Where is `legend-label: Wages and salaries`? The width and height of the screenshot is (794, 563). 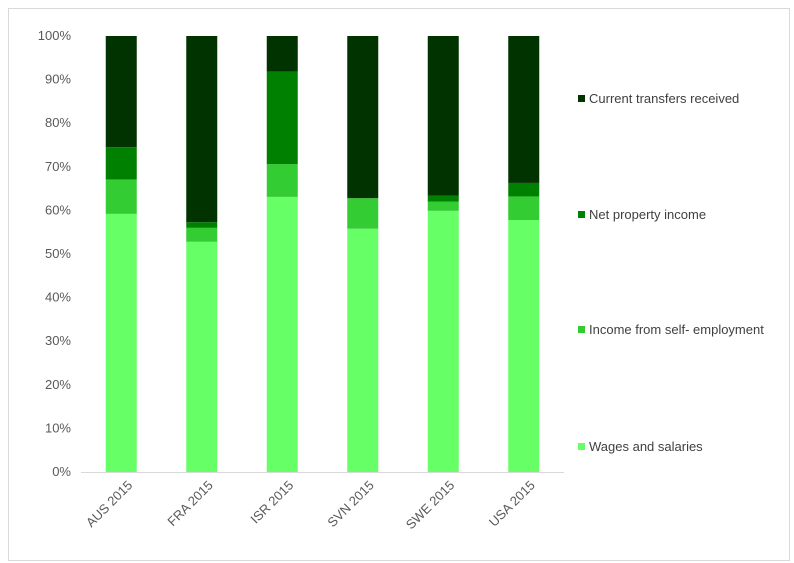
legend-label: Wages and salaries is located at coordinates (646, 446).